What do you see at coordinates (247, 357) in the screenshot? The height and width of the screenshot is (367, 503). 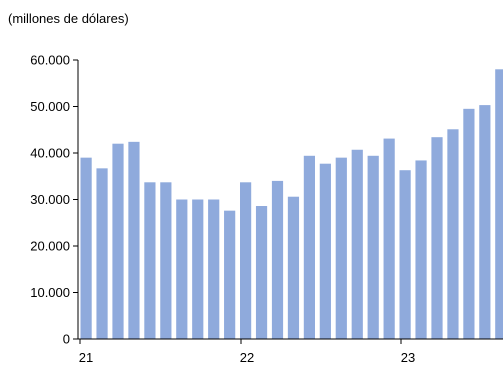 I see `x-tick-label: 22` at bounding box center [247, 357].